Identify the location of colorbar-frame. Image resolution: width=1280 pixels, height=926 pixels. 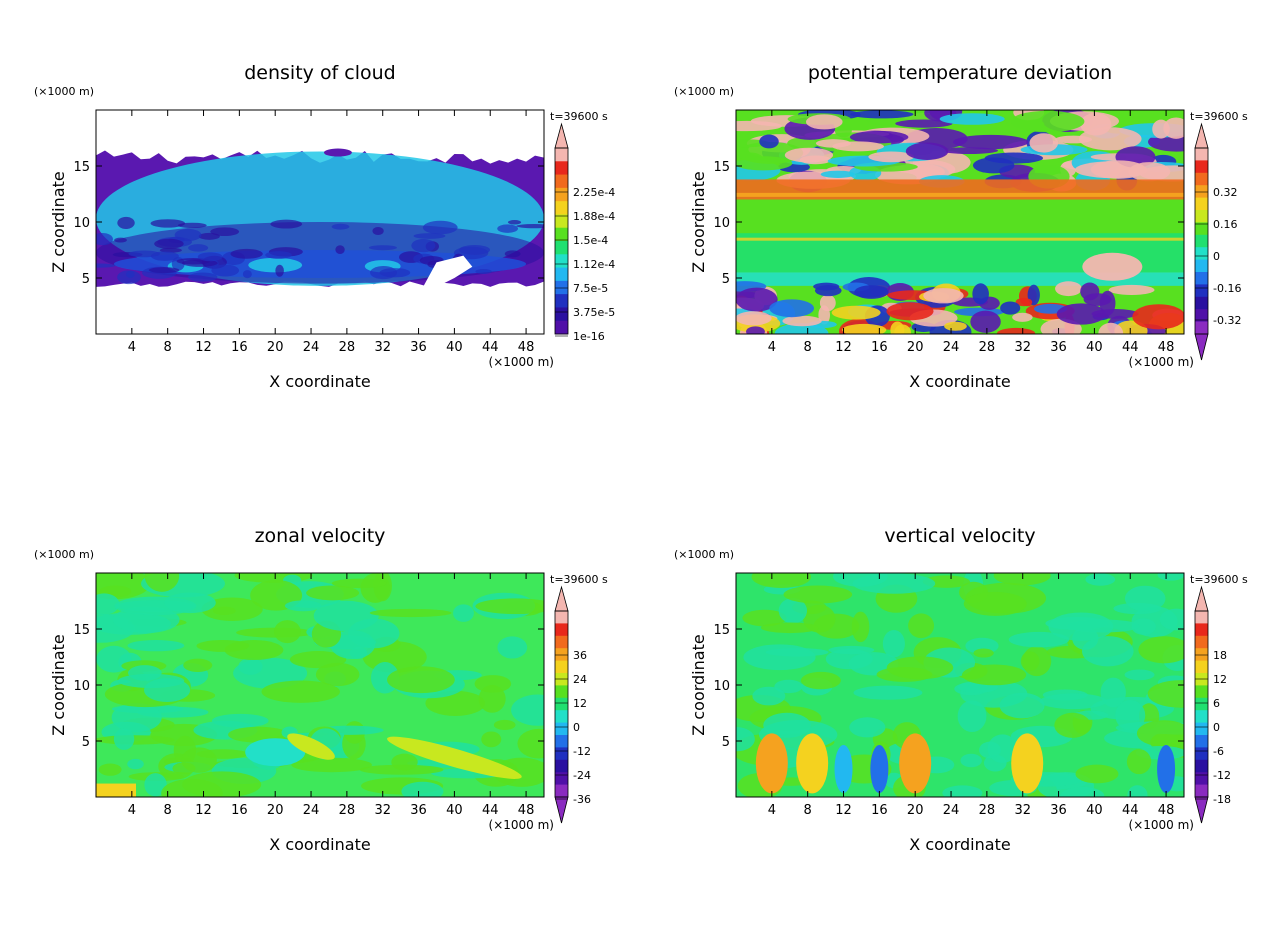
(1201, 704).